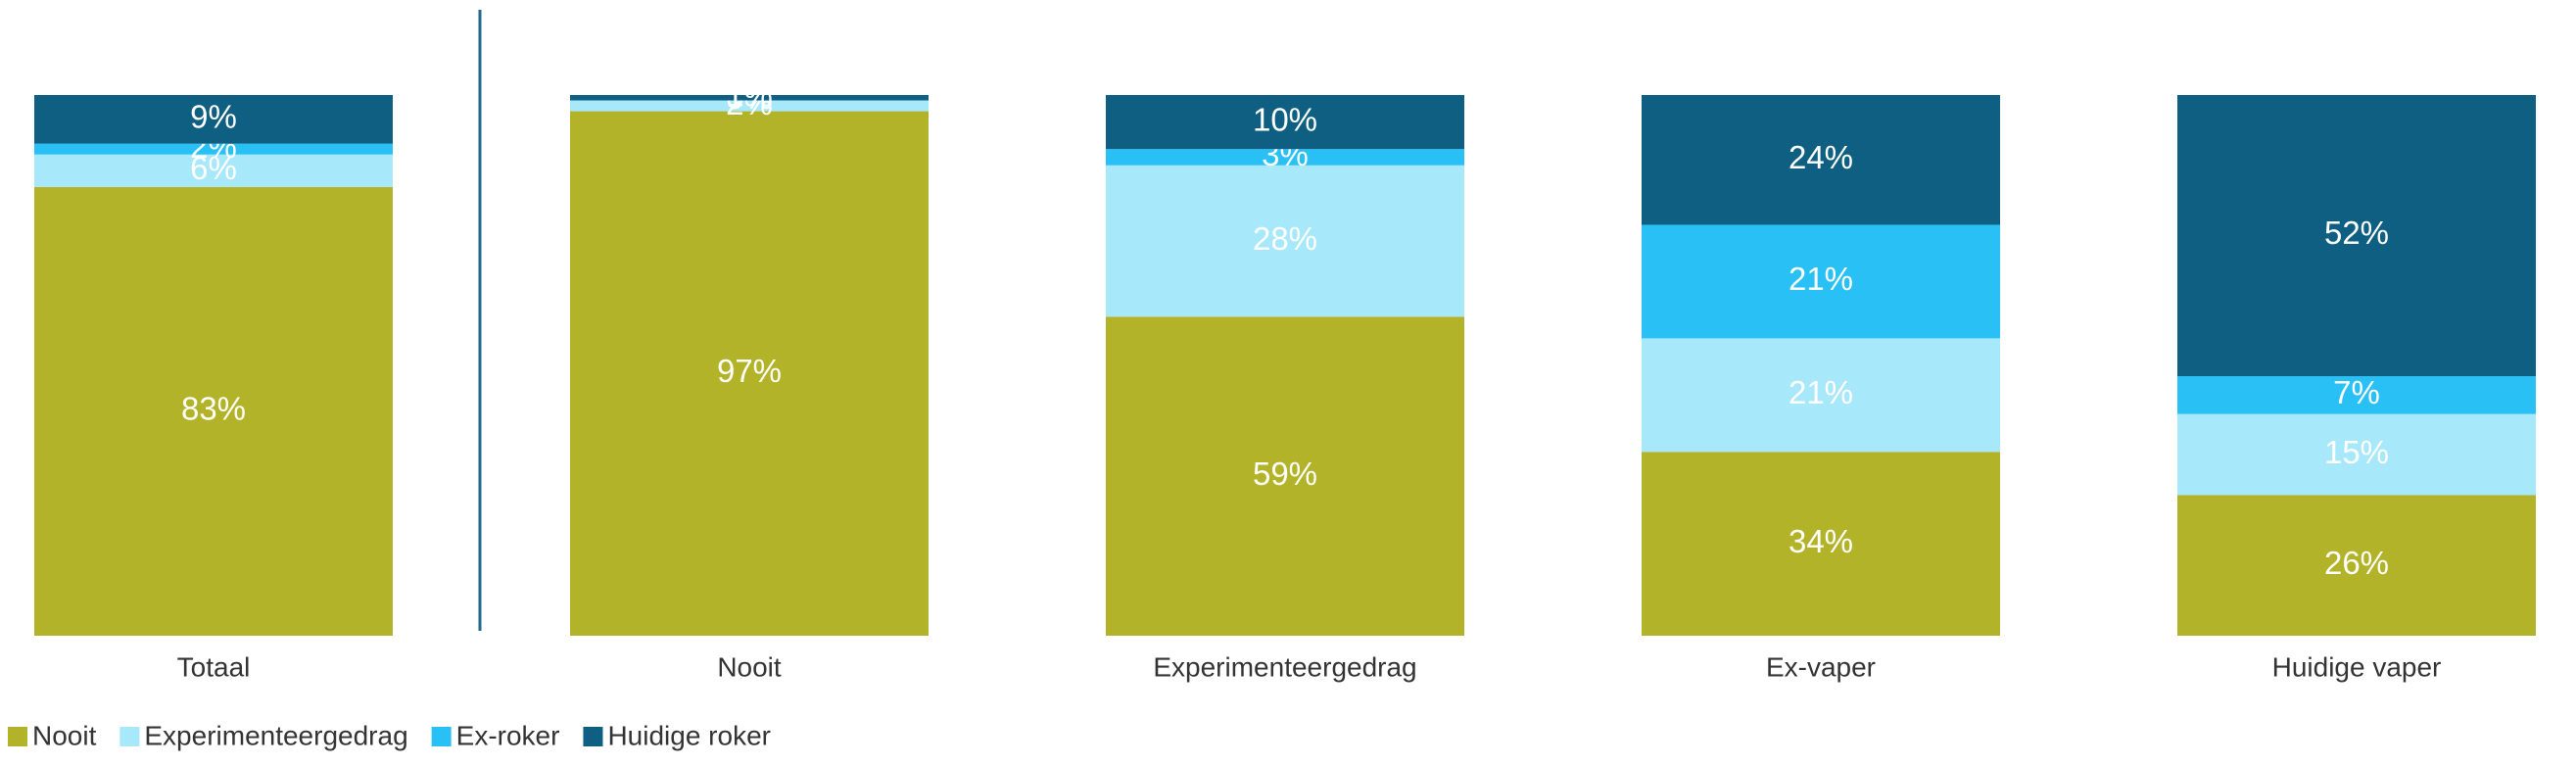 The width and height of the screenshot is (2576, 766). I want to click on value-label: 1%, so click(749, 94).